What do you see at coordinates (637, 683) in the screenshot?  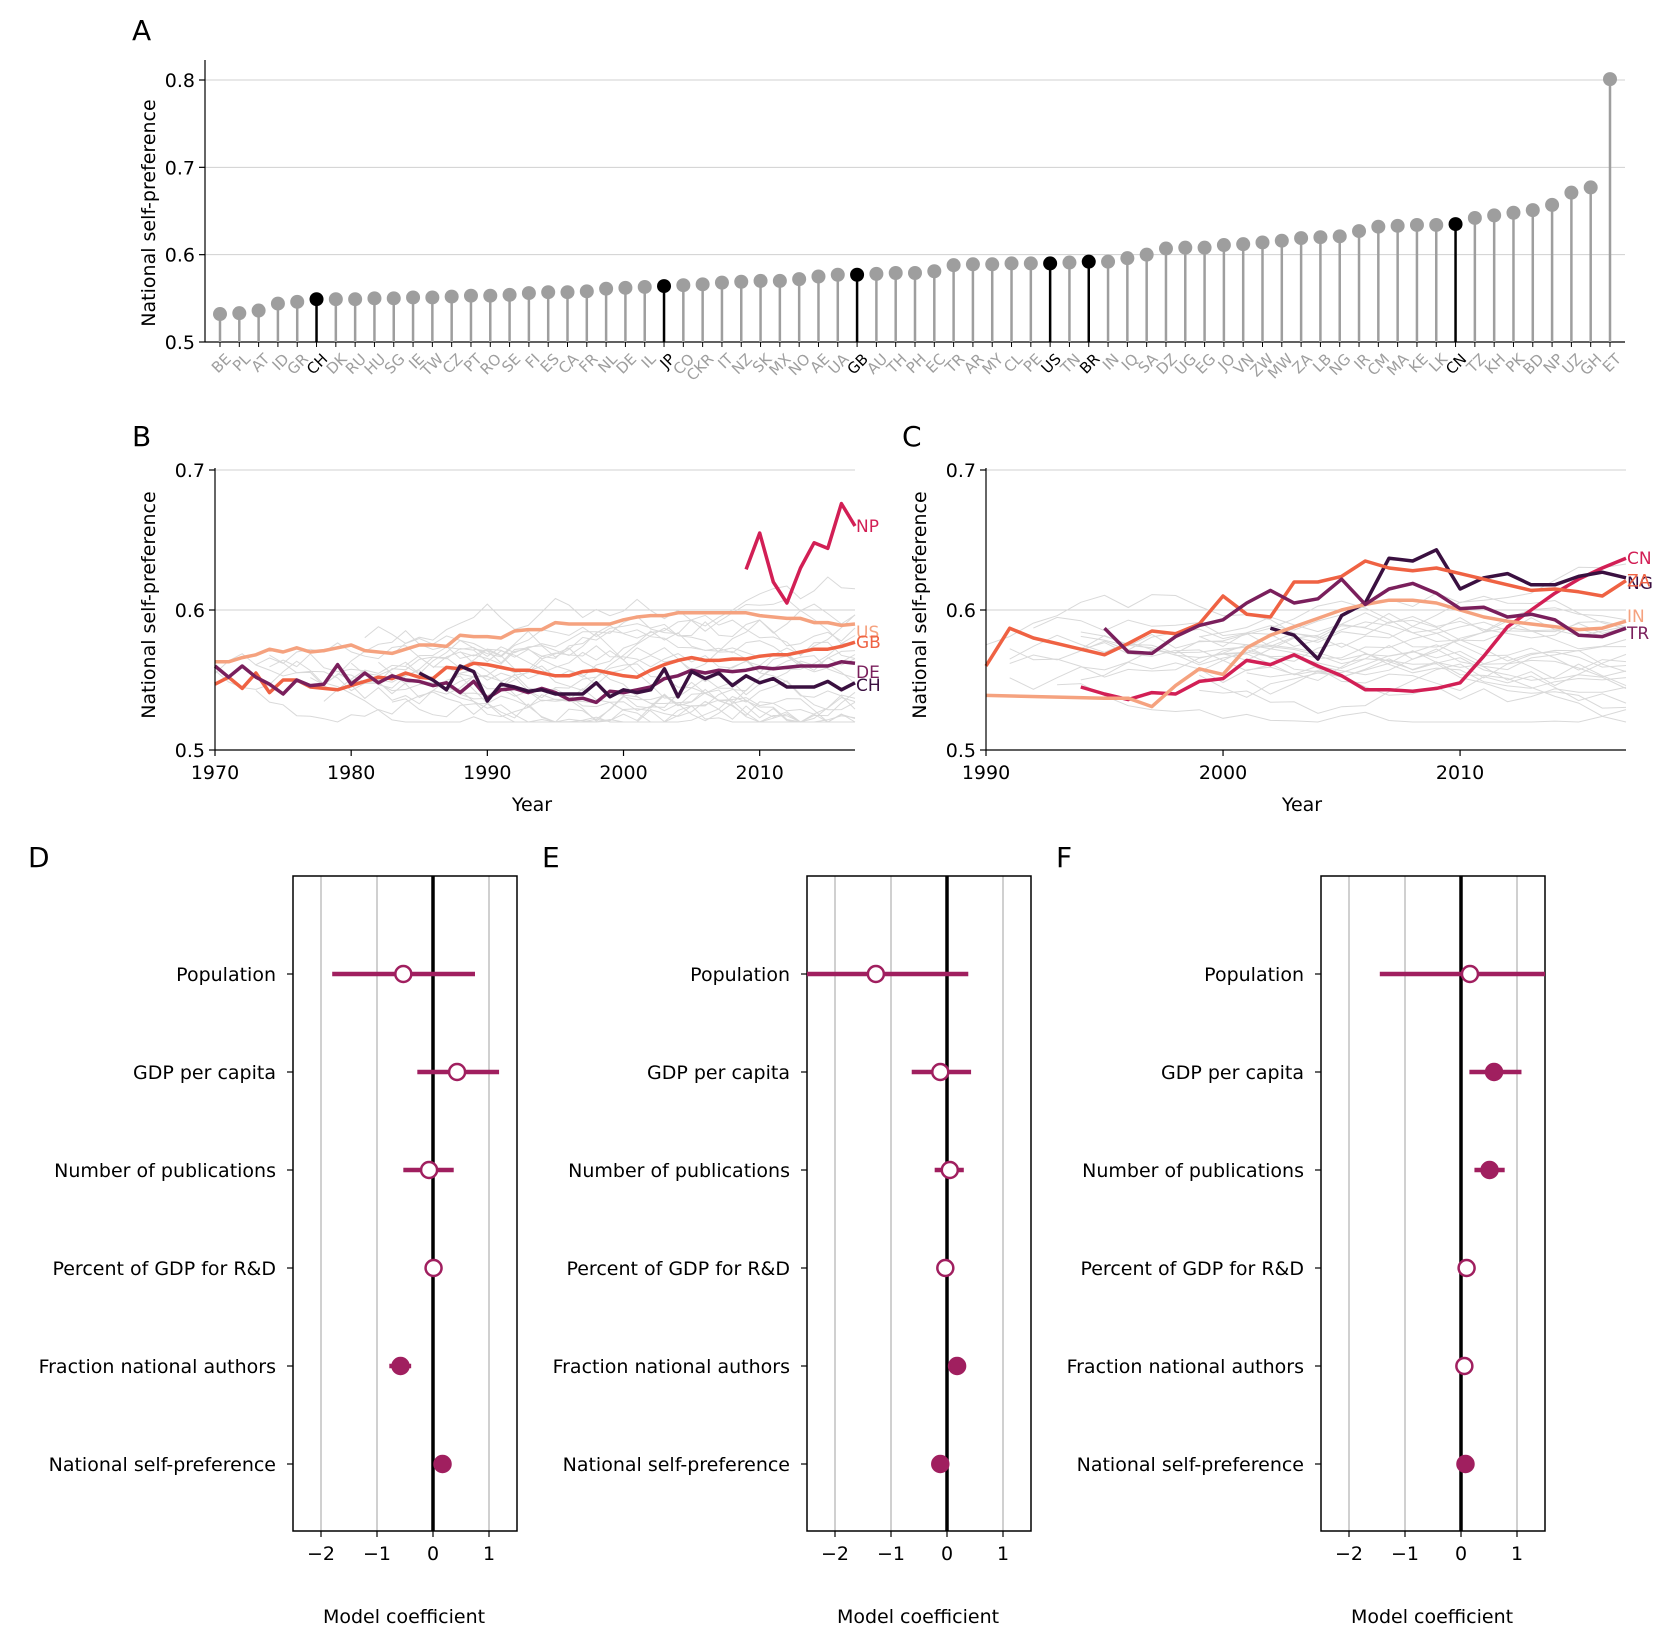 I see `series-line-ch` at bounding box center [637, 683].